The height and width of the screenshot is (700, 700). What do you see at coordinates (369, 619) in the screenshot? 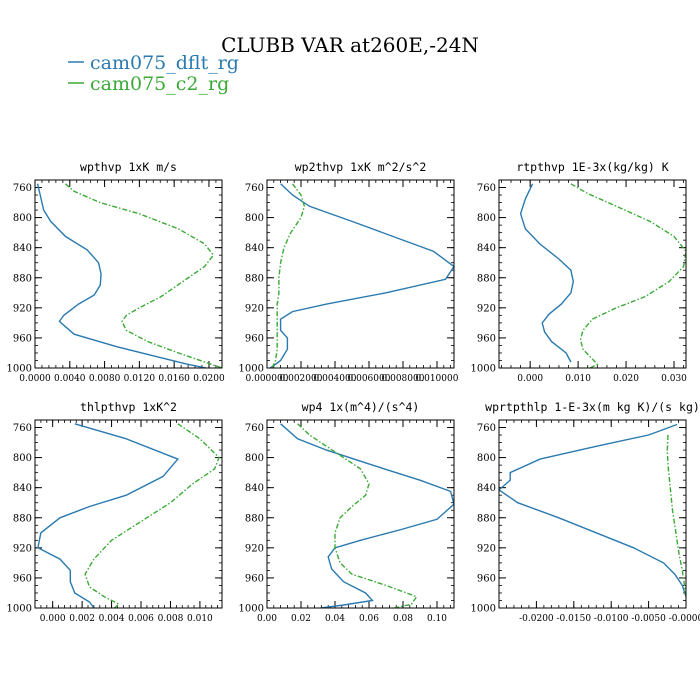
I see `x-tick-label: 0.06` at bounding box center [369, 619].